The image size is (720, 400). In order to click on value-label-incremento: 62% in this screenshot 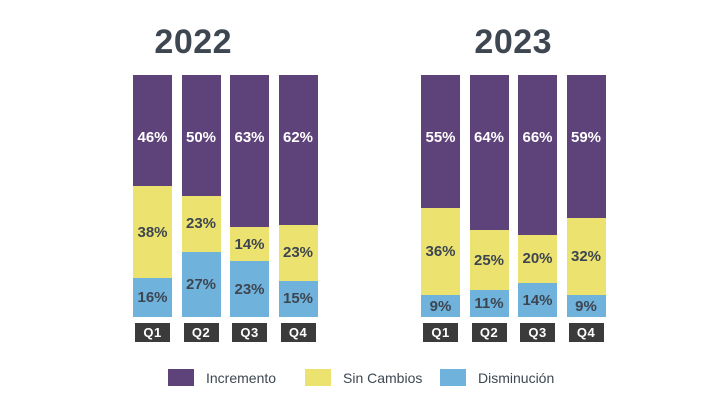, I will do `click(298, 137)`.